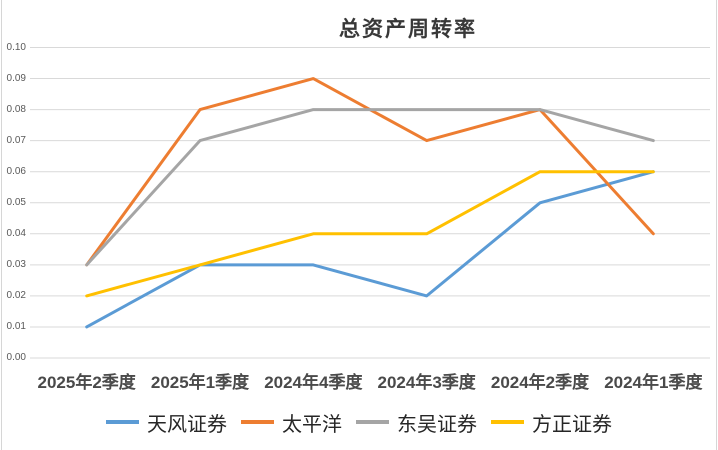 The image size is (718, 450). I want to click on y-tick-label: 0.09, so click(16, 78).